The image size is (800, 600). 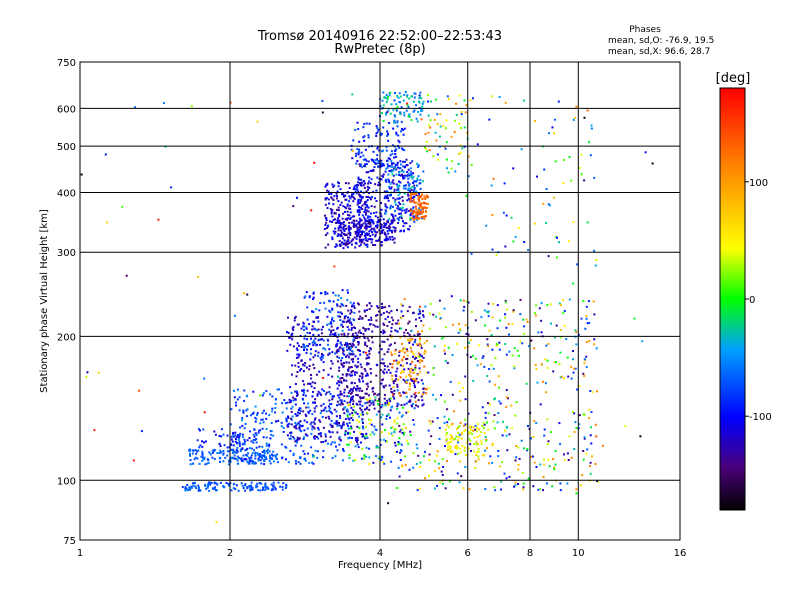 I want to click on stats-header: Phases, so click(x=645, y=30).